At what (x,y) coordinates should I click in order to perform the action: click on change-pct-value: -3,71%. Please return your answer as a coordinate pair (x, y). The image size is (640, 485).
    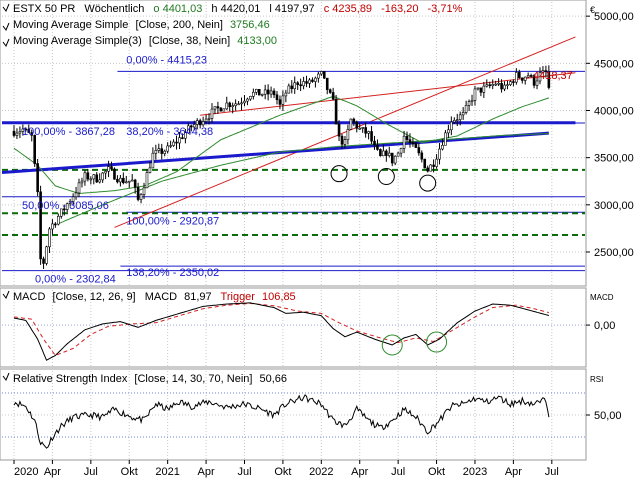
    Looking at the image, I should click on (445, 9).